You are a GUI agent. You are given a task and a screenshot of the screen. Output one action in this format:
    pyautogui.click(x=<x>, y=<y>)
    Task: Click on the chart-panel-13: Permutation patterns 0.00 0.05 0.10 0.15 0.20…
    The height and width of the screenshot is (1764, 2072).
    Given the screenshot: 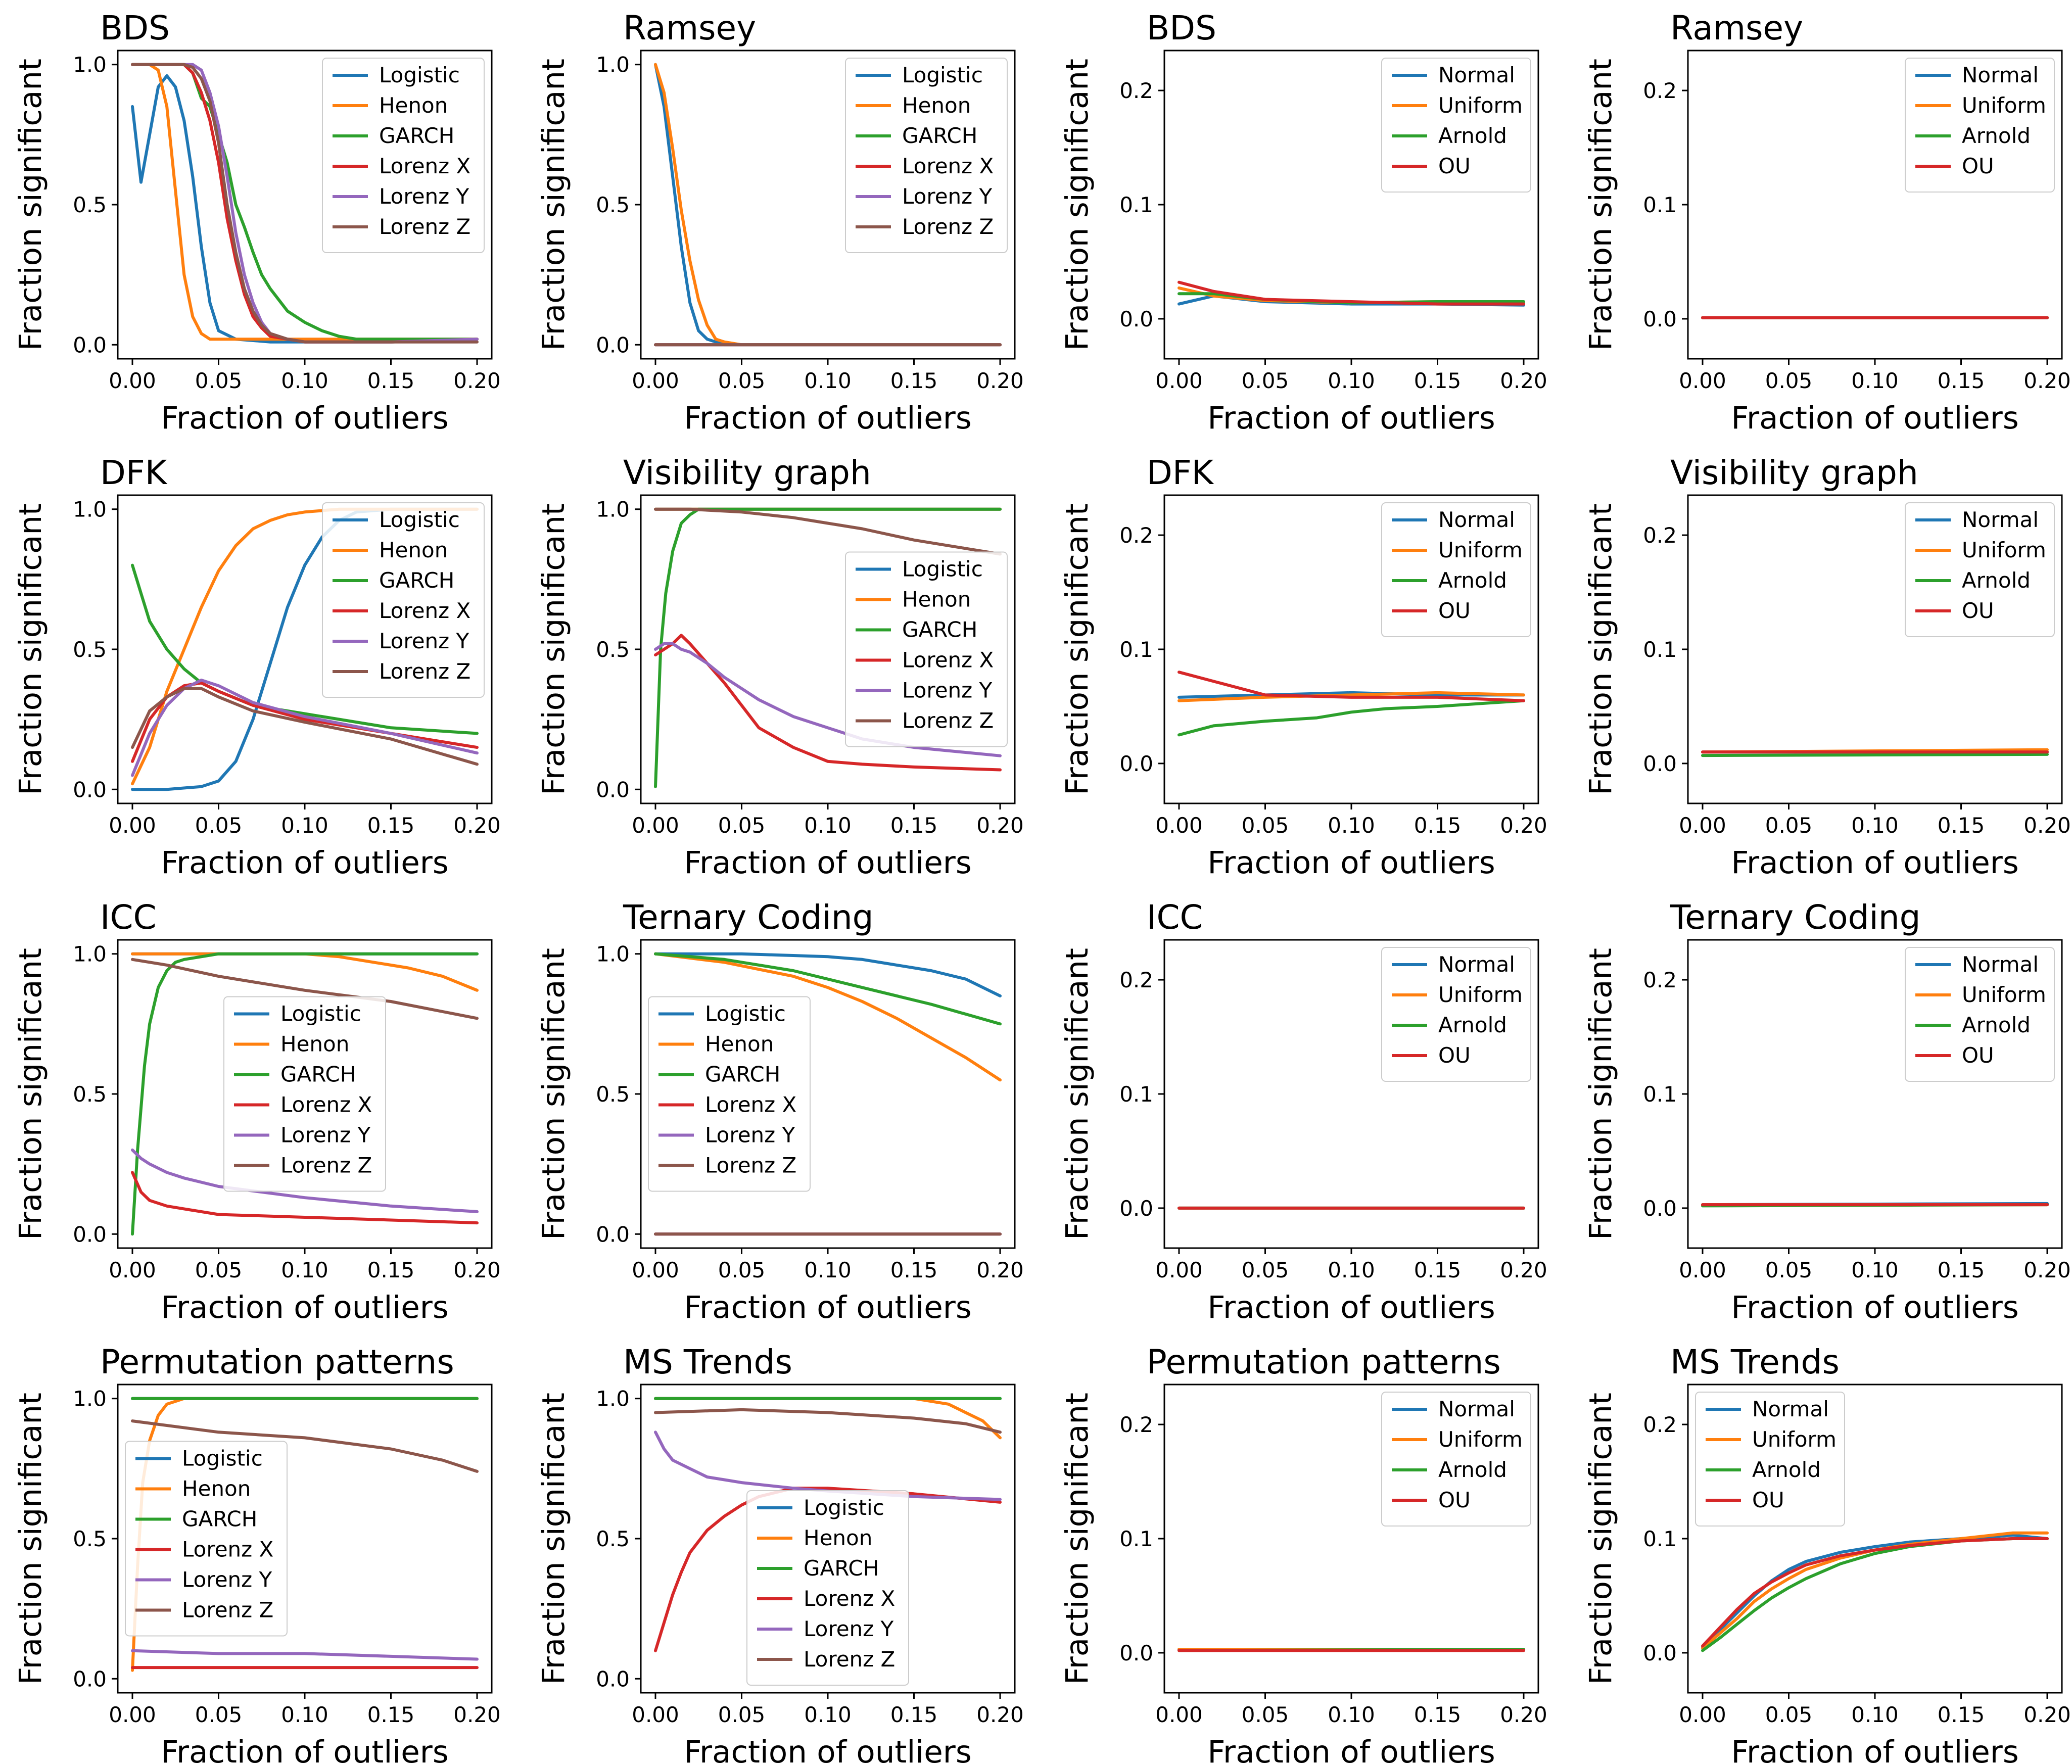 What is the action you would take?
    pyautogui.click(x=257, y=1554)
    